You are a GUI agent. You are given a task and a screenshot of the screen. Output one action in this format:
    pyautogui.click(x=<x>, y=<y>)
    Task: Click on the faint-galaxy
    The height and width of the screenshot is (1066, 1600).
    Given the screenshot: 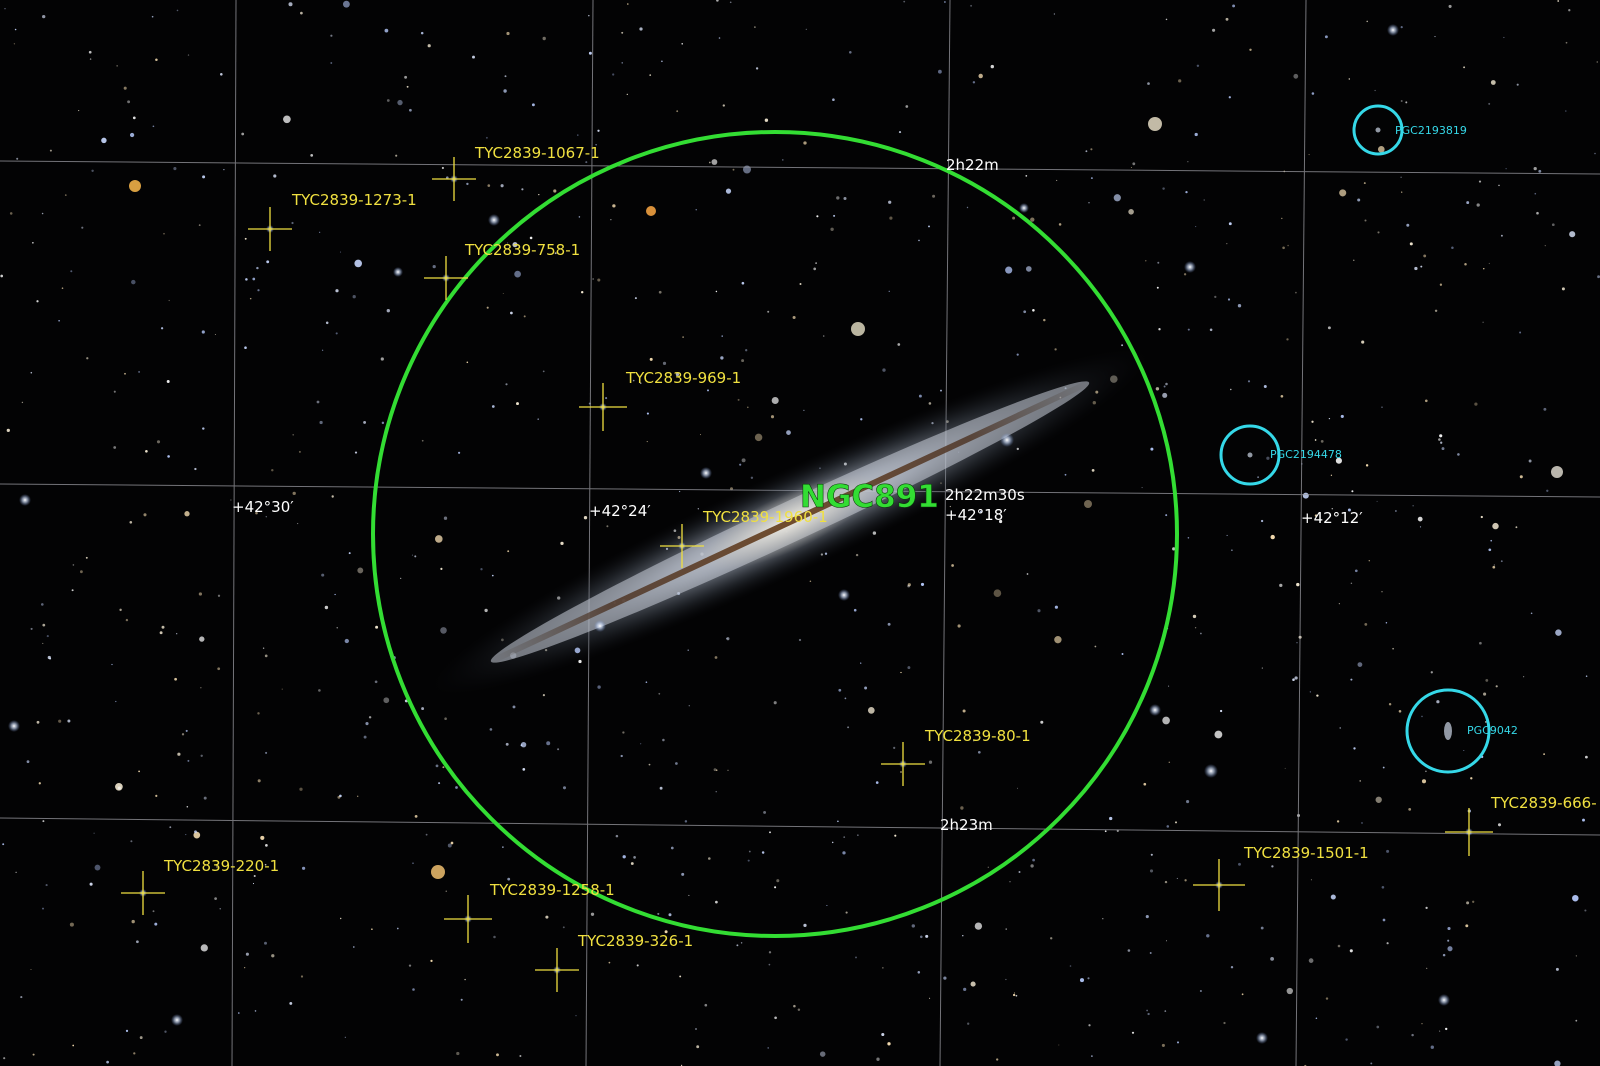 What is the action you would take?
    pyautogui.click(x=1250, y=455)
    